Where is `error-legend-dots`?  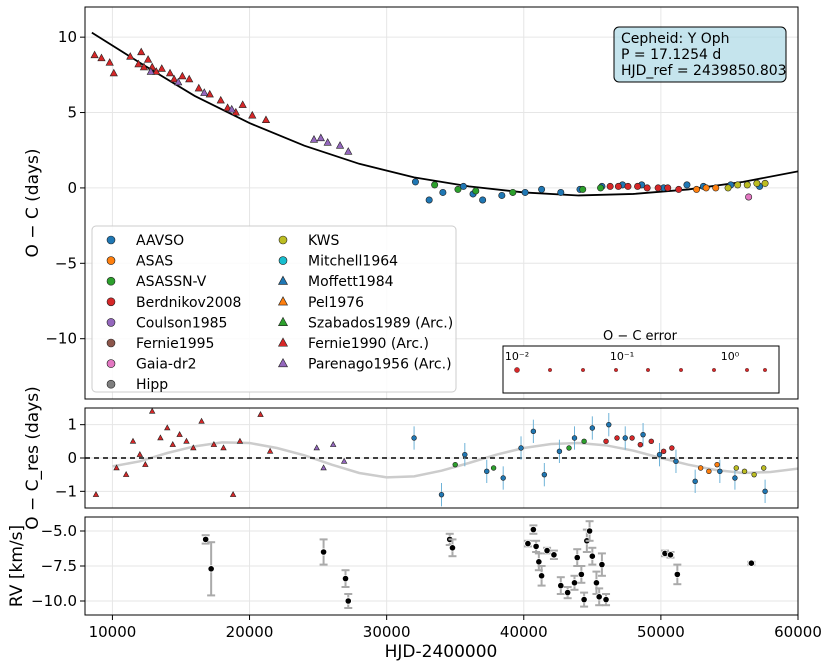 error-legend-dots is located at coordinates (641, 370).